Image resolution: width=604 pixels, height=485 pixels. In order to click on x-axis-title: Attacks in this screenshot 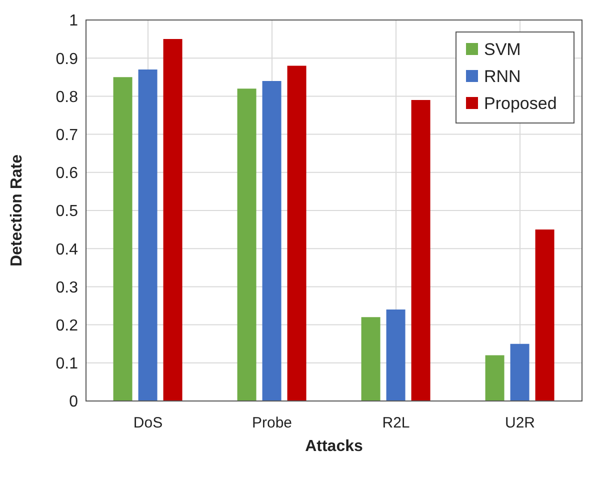, I will do `click(334, 446)`.